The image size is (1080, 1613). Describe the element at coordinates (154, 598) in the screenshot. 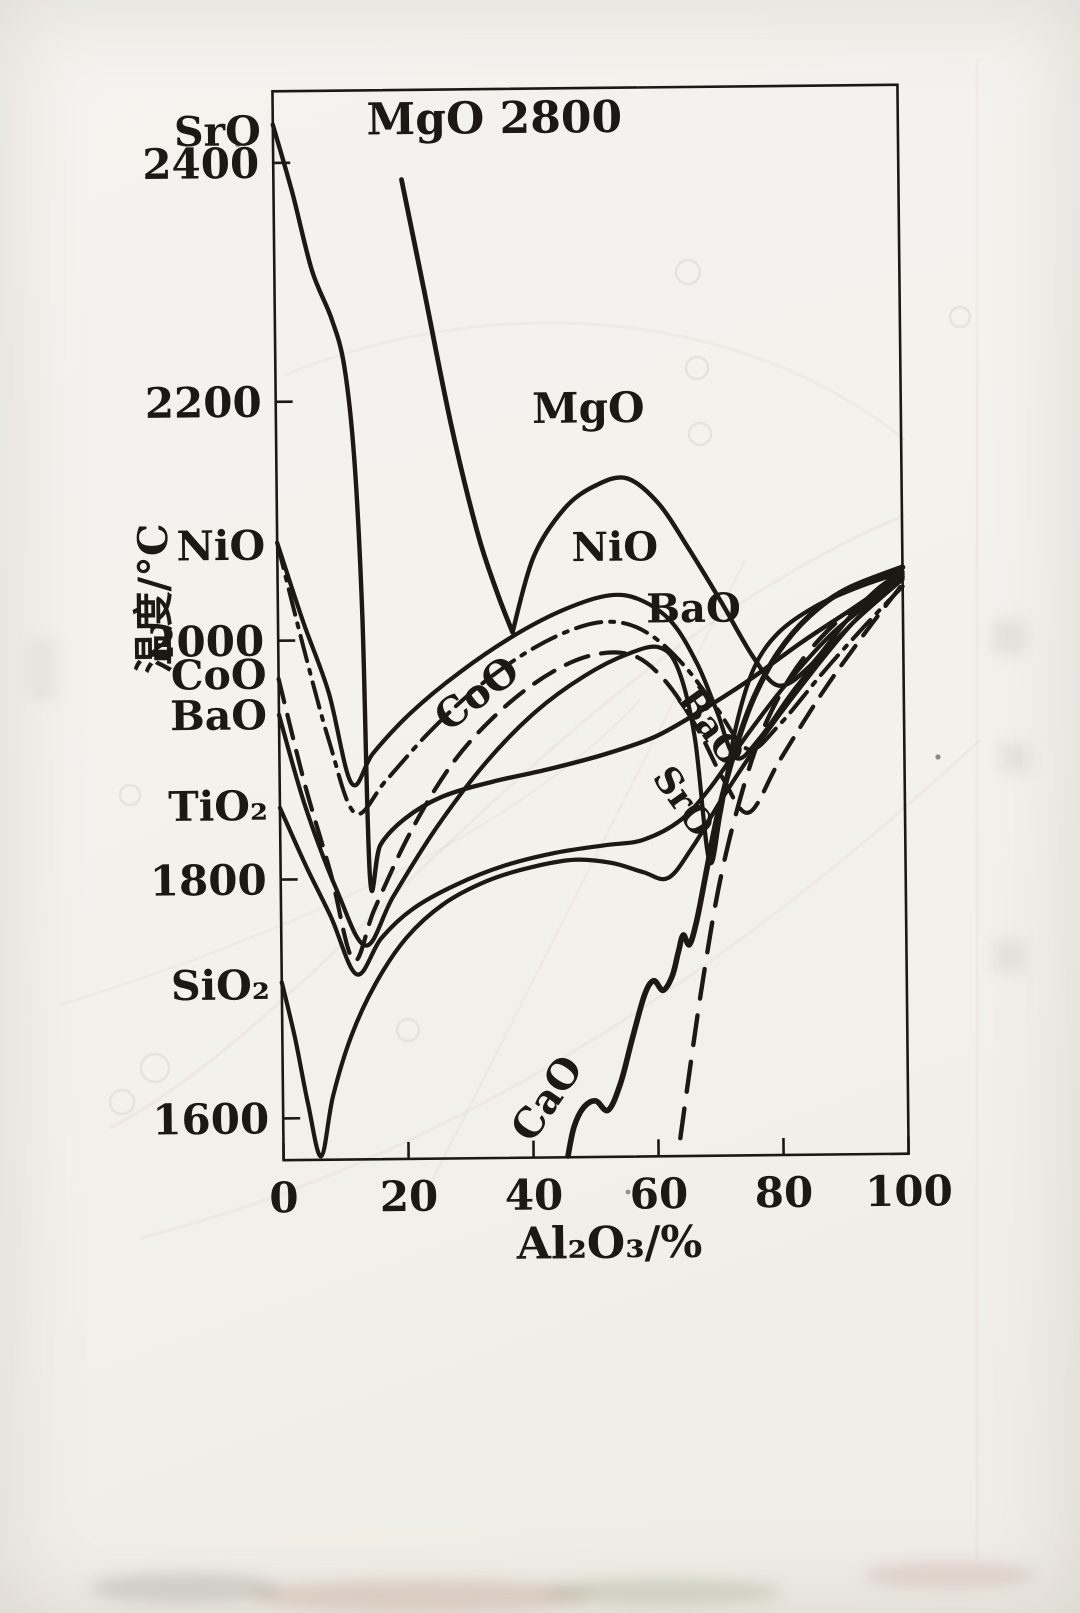

I see `y-axis-title: 温度/°C` at that location.